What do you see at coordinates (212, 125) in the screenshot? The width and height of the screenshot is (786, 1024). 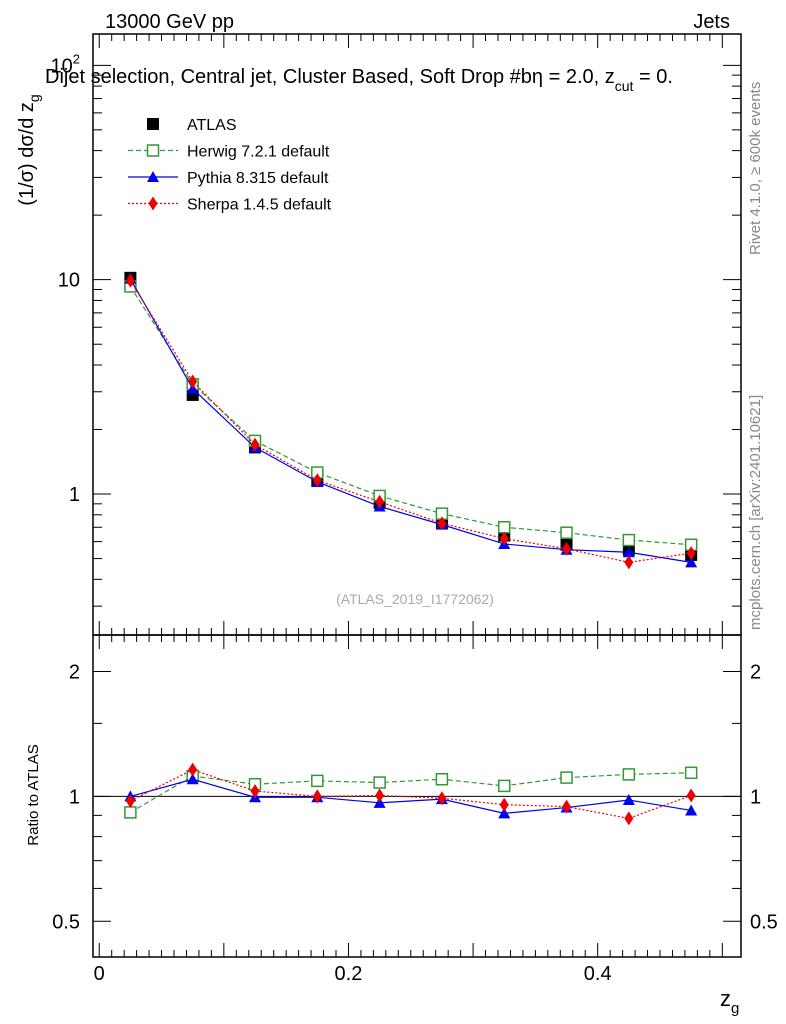 I see `legend-label: ATLAS` at bounding box center [212, 125].